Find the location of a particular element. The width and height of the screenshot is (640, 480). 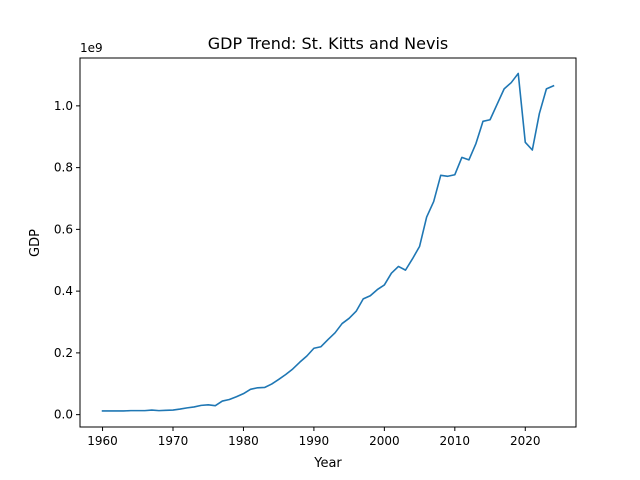

y-axis-label: GDP is located at coordinates (35, 243).